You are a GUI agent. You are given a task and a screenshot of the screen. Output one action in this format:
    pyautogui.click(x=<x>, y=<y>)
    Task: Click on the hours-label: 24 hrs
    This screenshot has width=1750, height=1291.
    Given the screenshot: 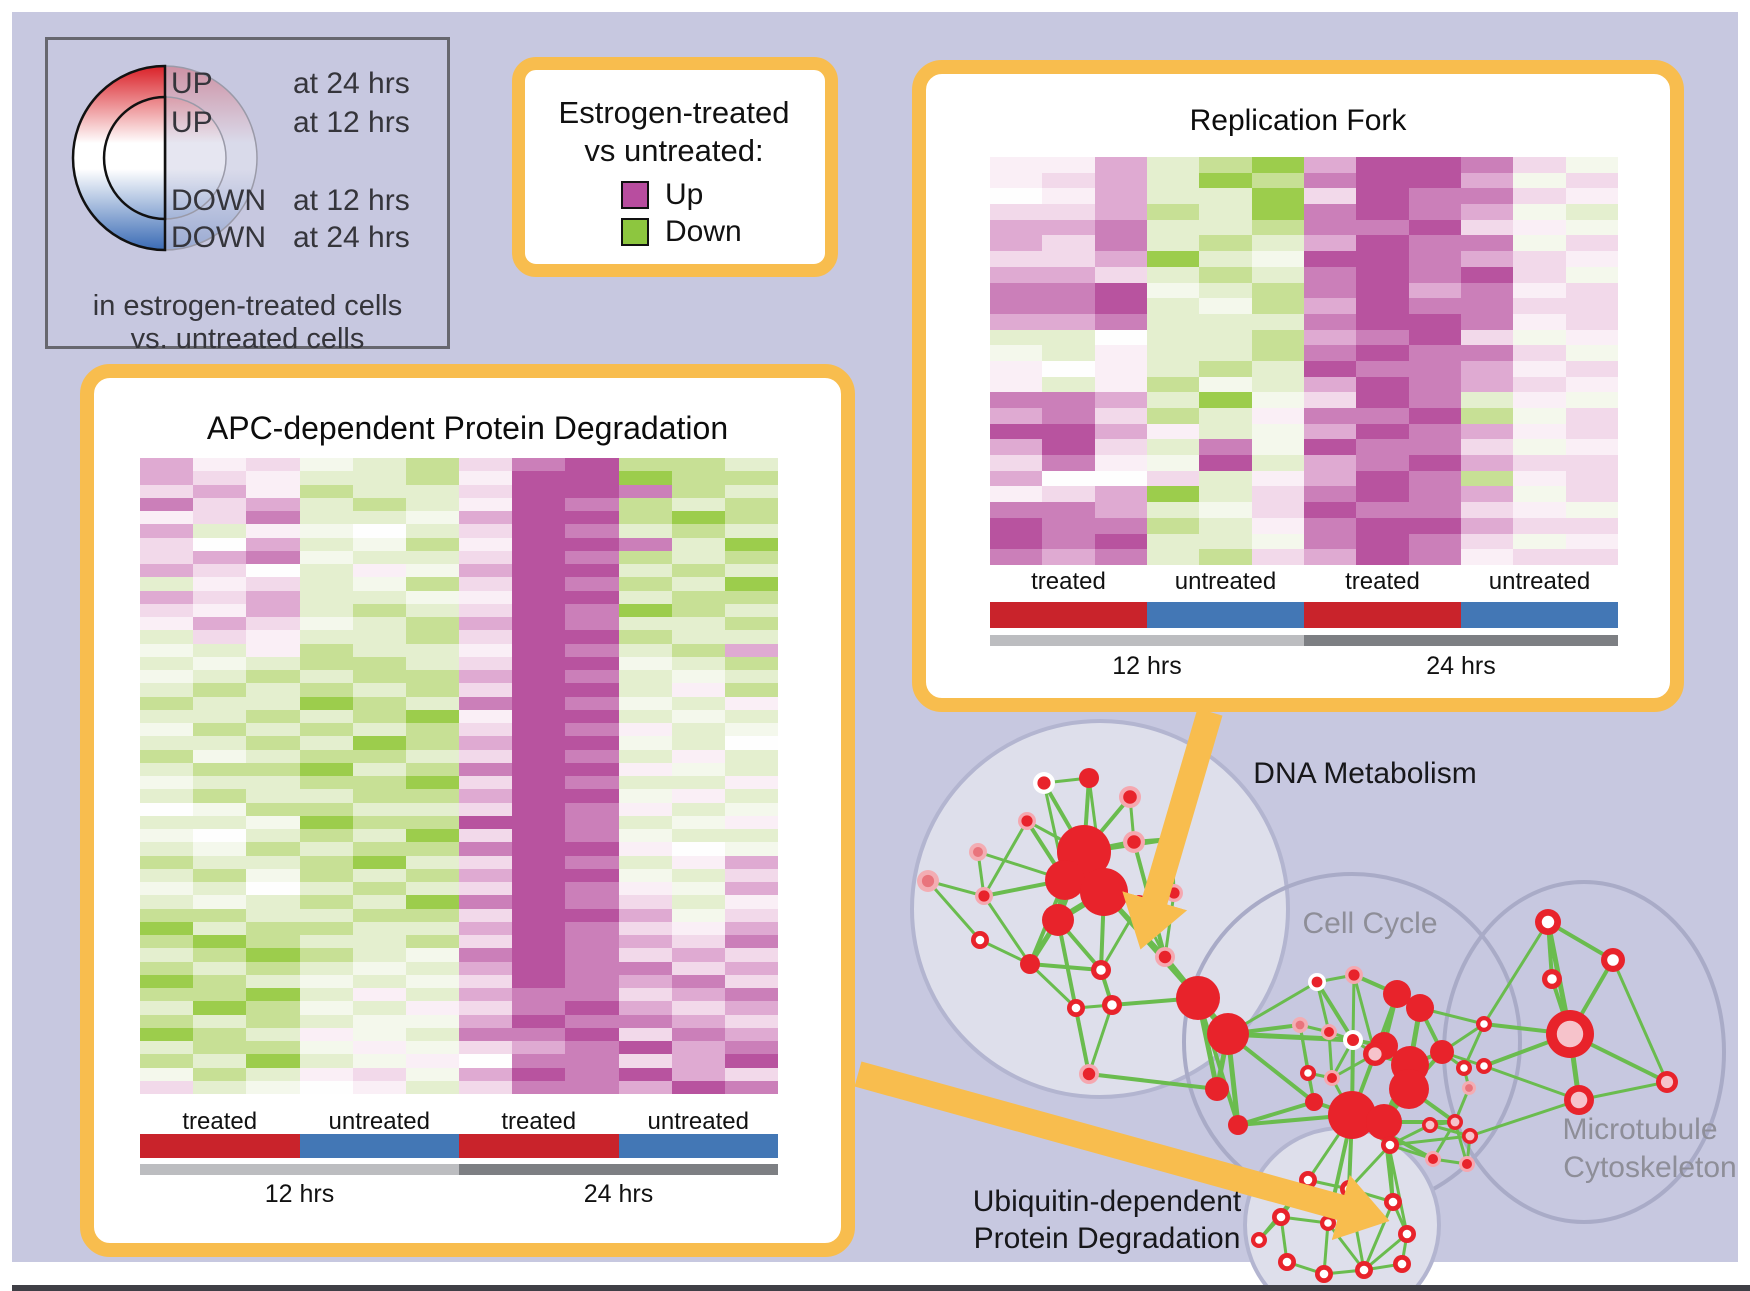 What is the action you would take?
    pyautogui.click(x=1461, y=666)
    